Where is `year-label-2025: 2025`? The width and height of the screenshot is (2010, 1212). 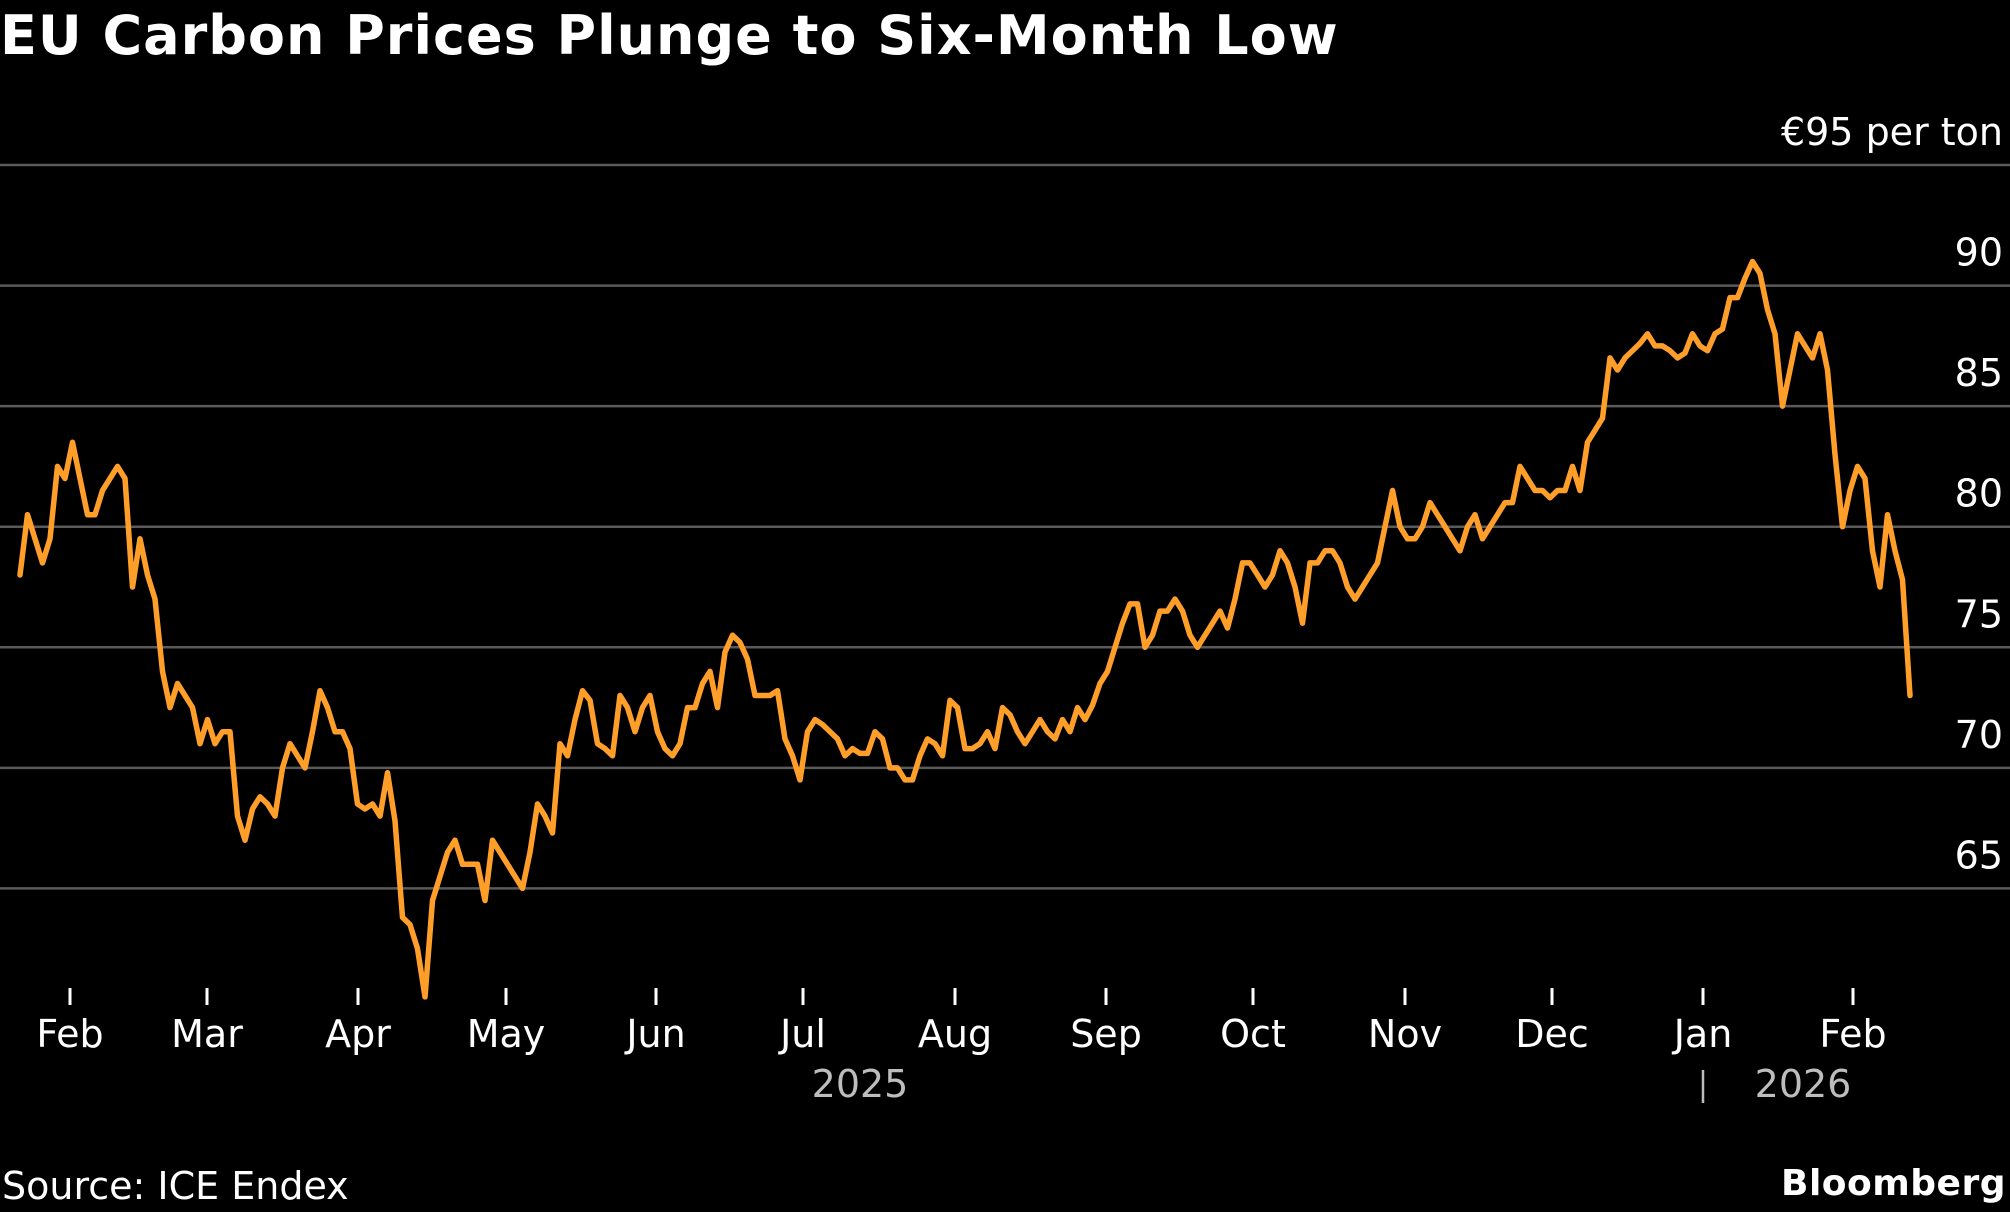
year-label-2025: 2025 is located at coordinates (860, 1084).